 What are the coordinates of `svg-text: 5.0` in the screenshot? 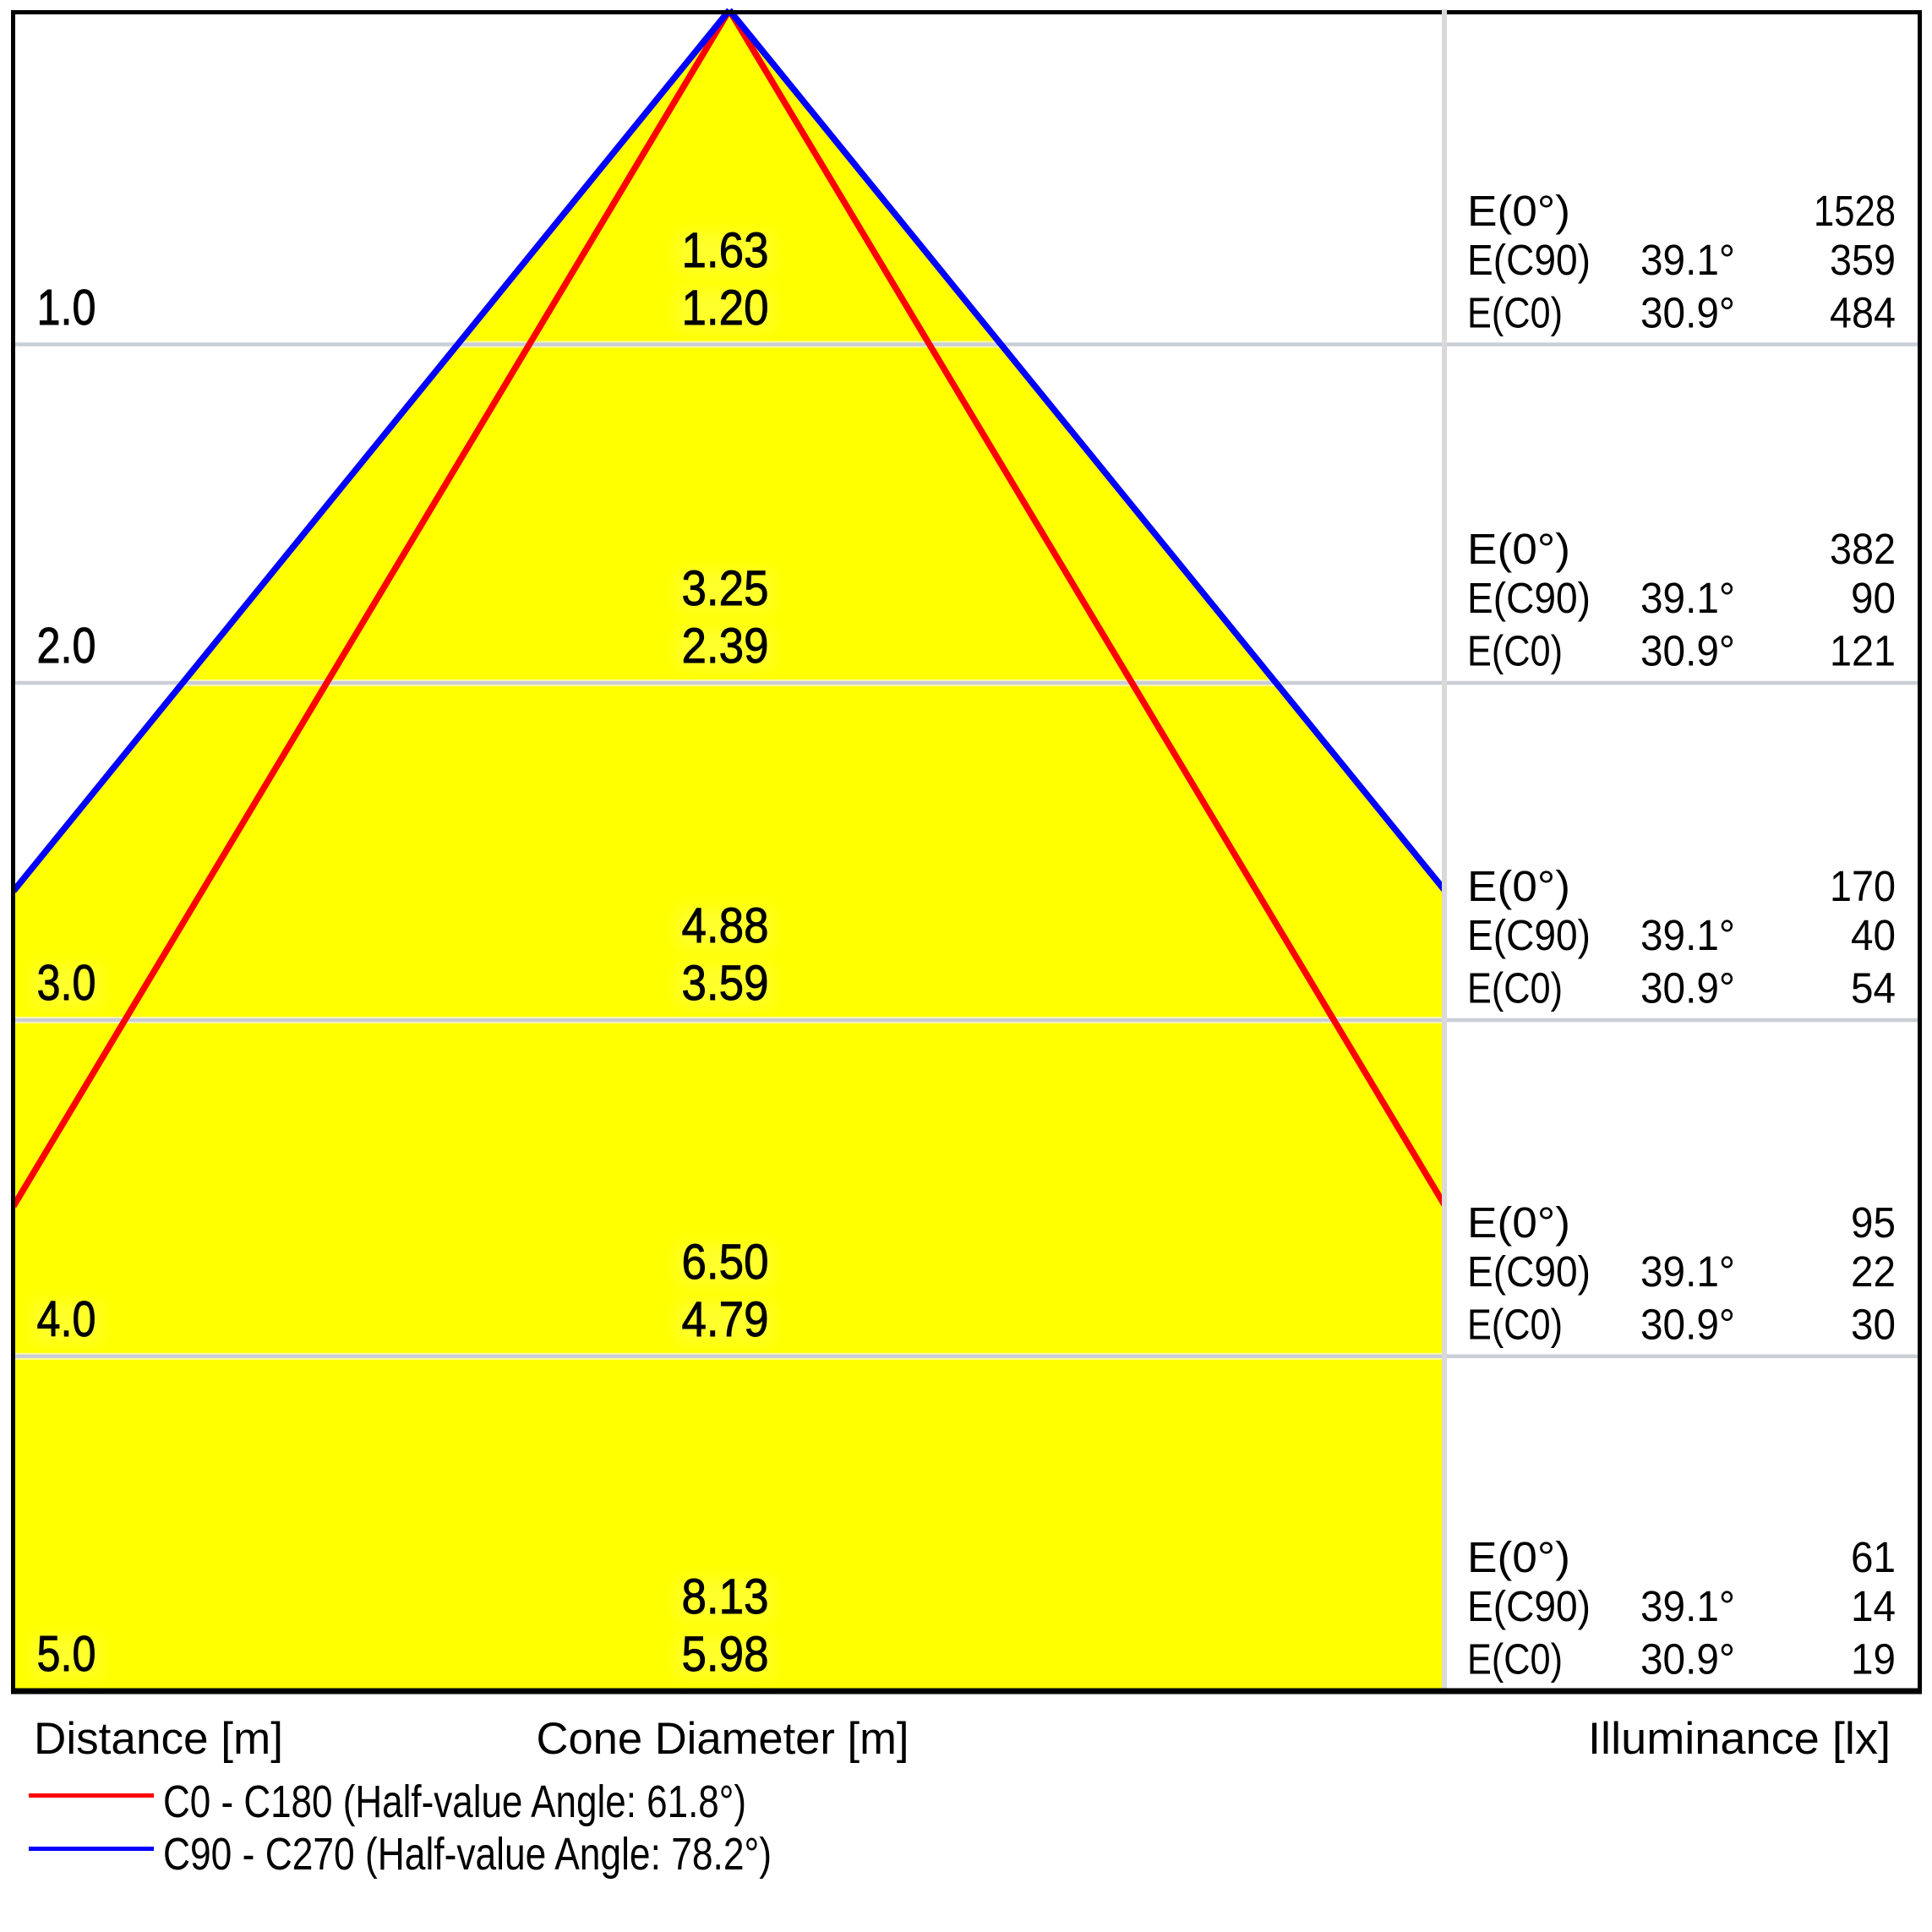 It's located at (66, 1654).